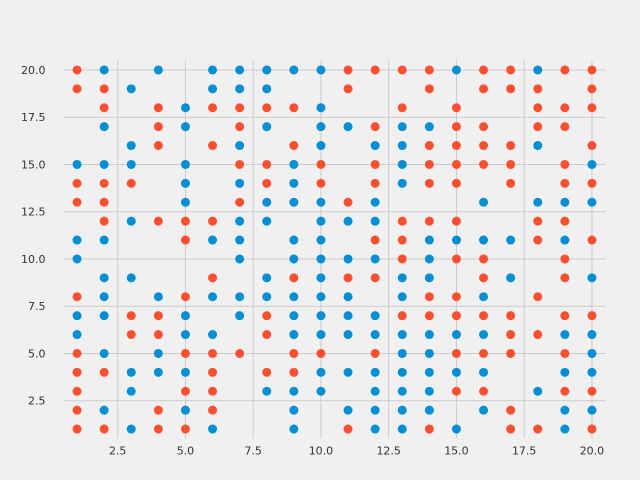 This screenshot has height=480, width=640. Describe the element at coordinates (33, 117) in the screenshot. I see `y-tick-label: 17.5` at that location.